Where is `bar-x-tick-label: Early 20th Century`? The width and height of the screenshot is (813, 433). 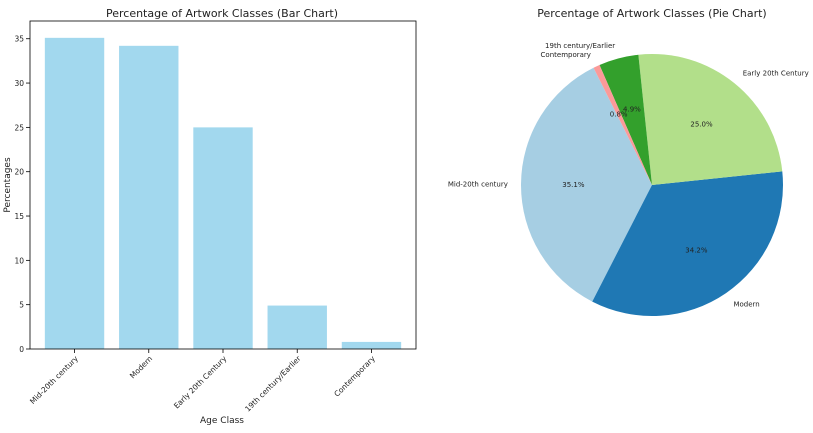 bar-x-tick-label: Early 20th Century is located at coordinates (200, 382).